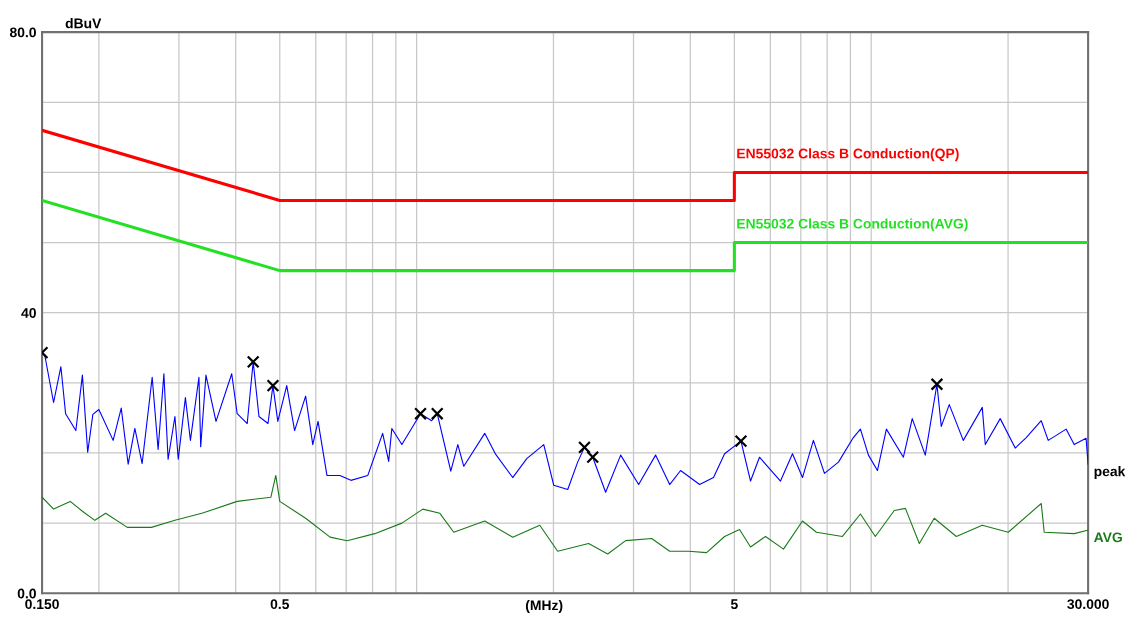 This screenshot has height=618, width=1137. Describe the element at coordinates (28, 313) in the screenshot. I see `y-tick-label: 40` at that location.